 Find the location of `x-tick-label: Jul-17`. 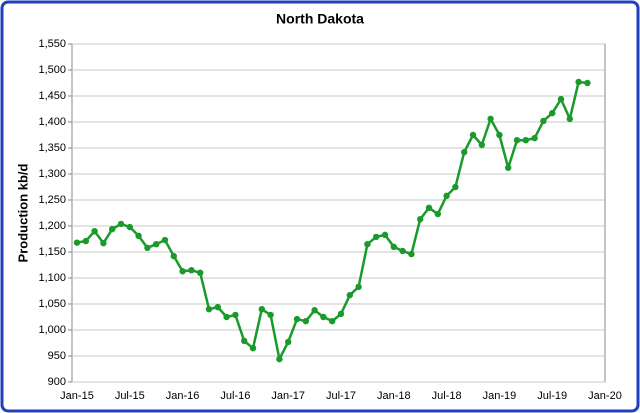

x-tick-label: Jul-17 is located at coordinates (341, 396).